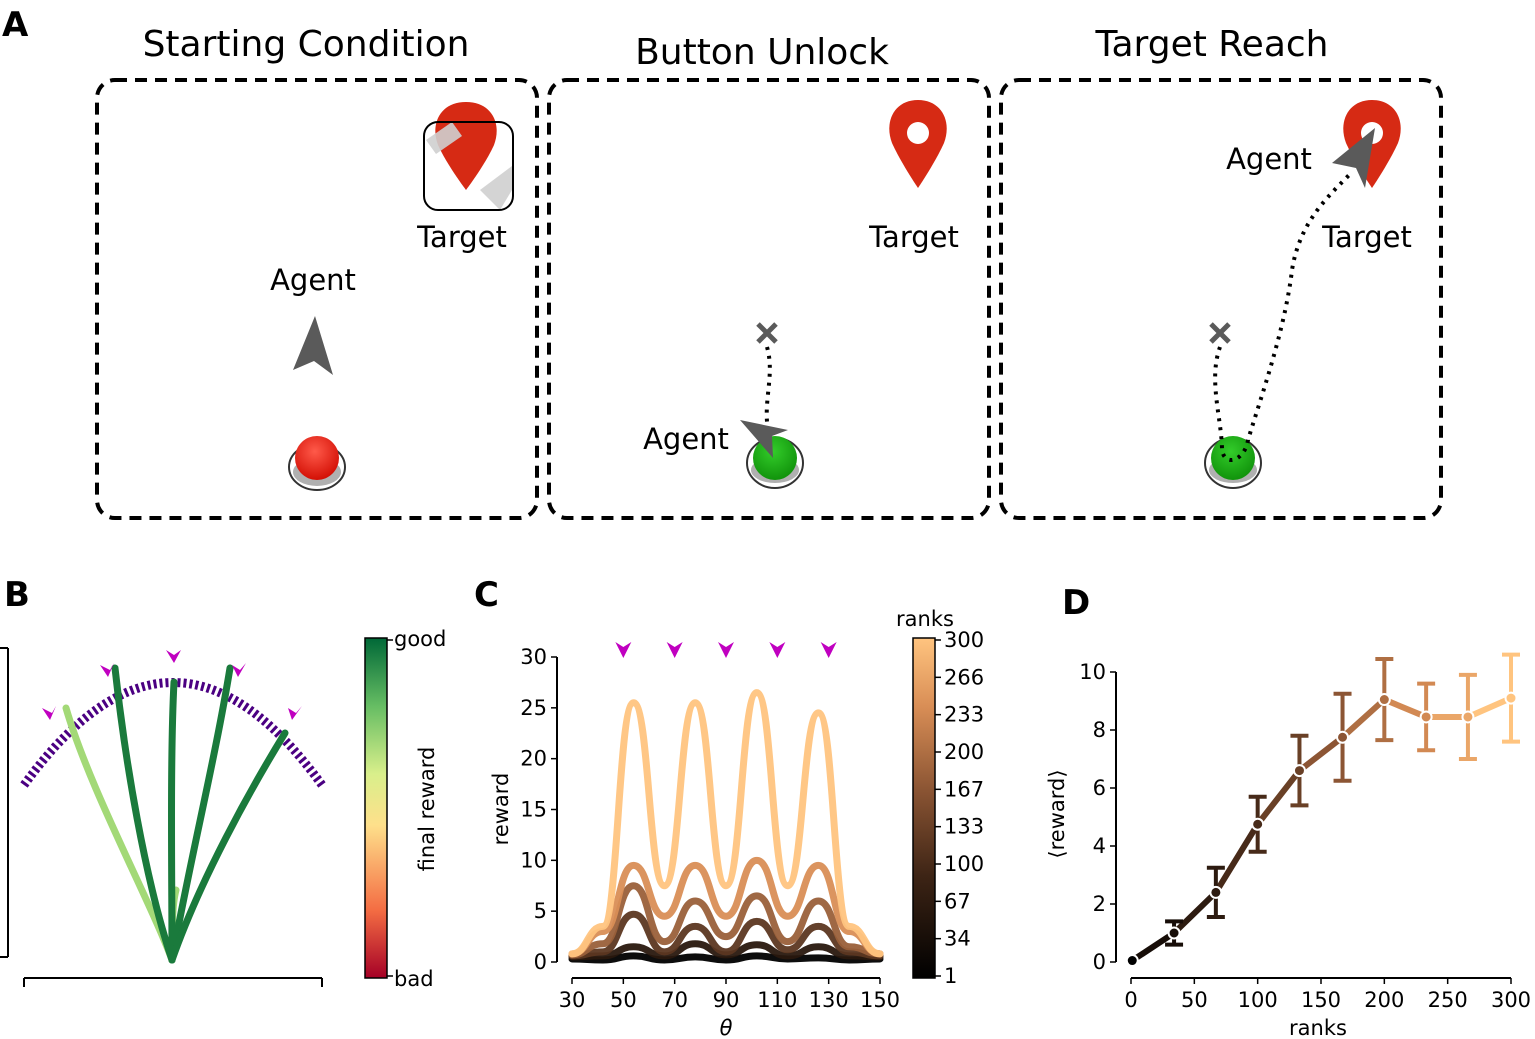  Describe the element at coordinates (686, 439) in the screenshot. I see `agent-label-2: Agent` at that location.